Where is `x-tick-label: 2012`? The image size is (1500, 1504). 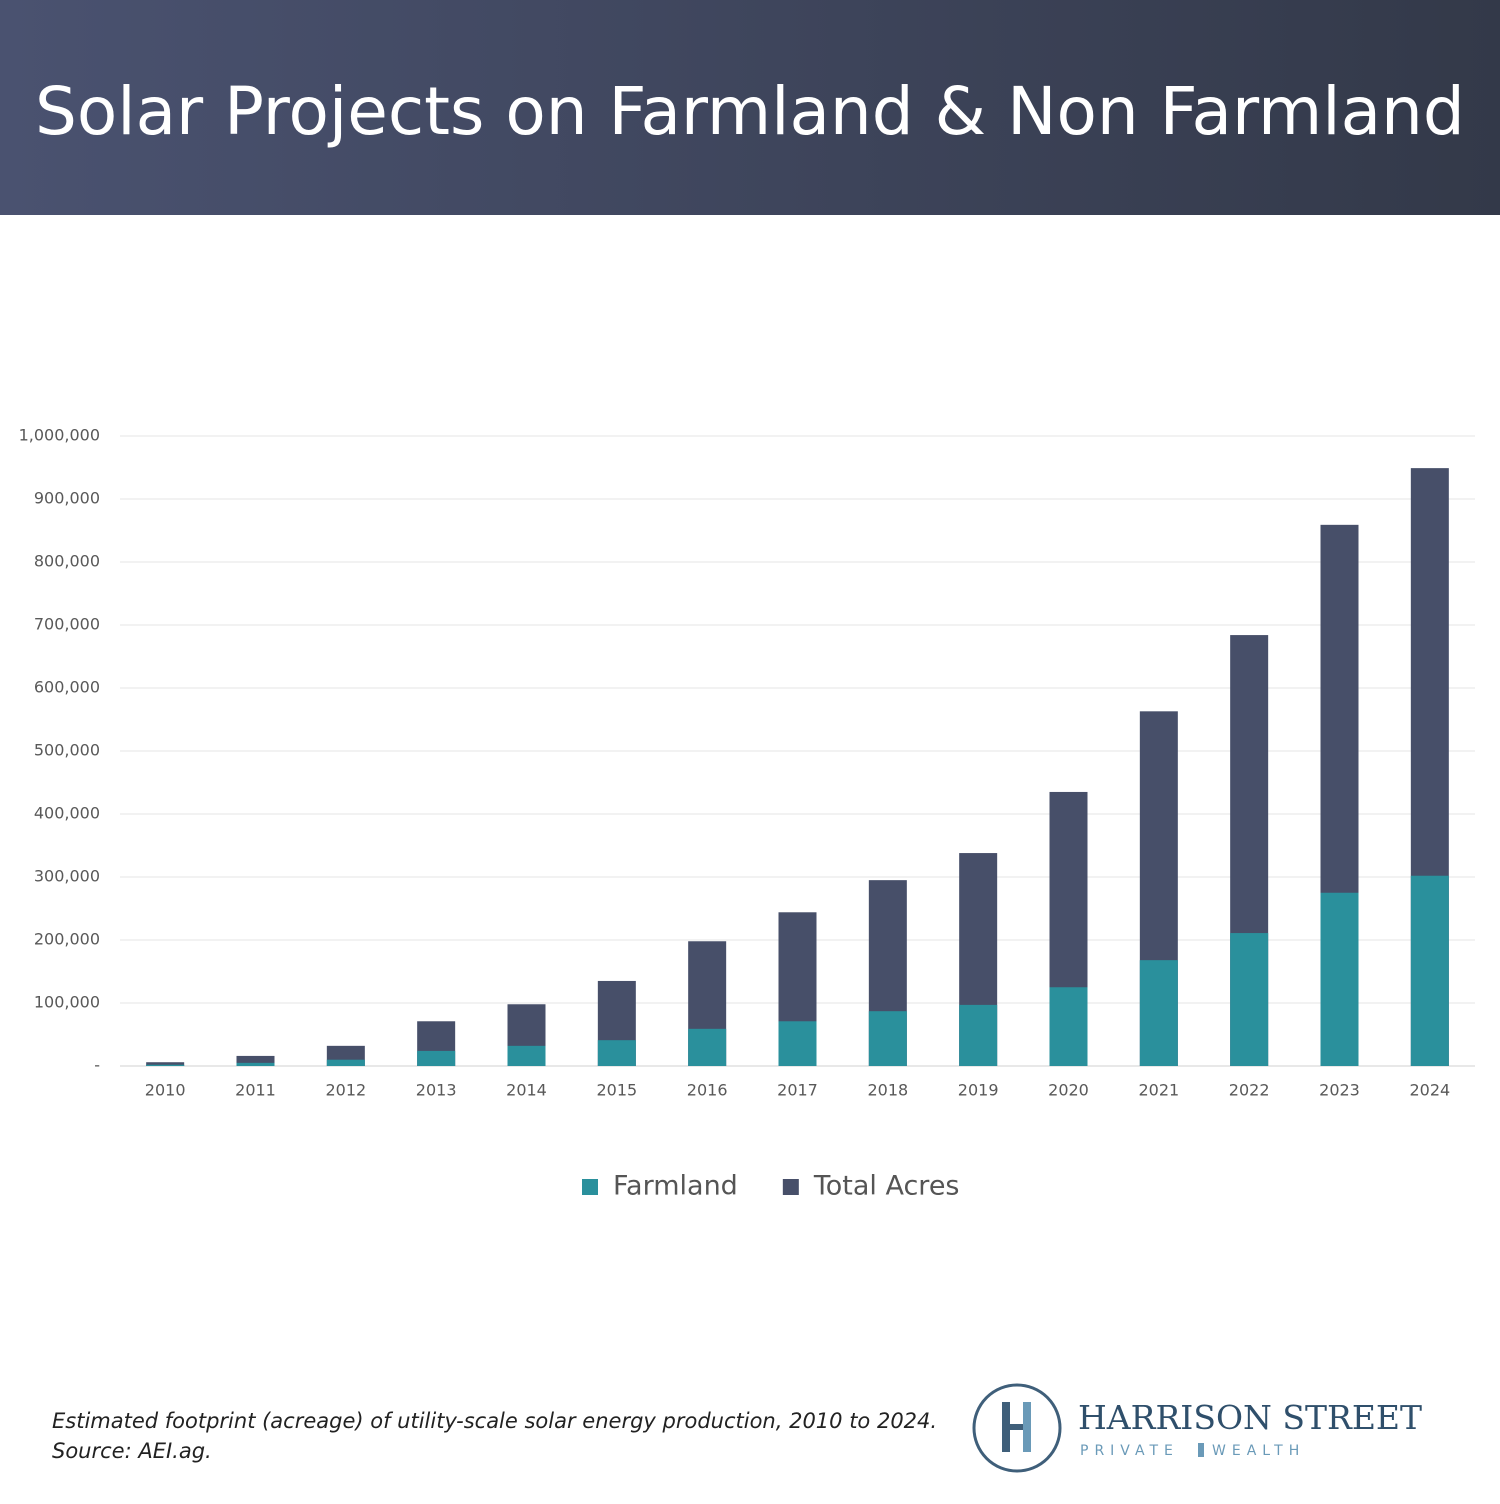
x-tick-label: 2012 is located at coordinates (345, 1090).